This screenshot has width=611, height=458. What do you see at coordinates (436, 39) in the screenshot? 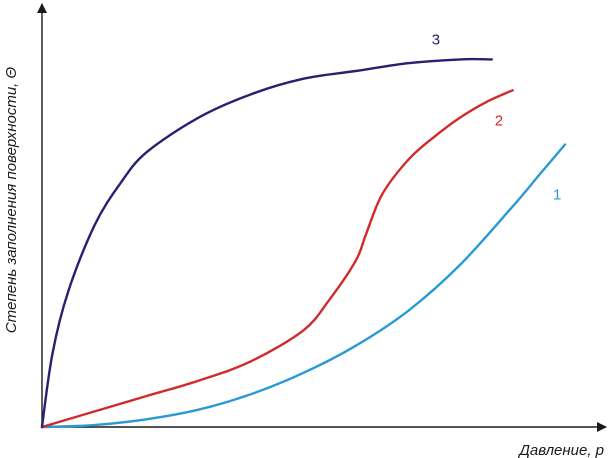
I see `series-label-3: 3` at bounding box center [436, 39].